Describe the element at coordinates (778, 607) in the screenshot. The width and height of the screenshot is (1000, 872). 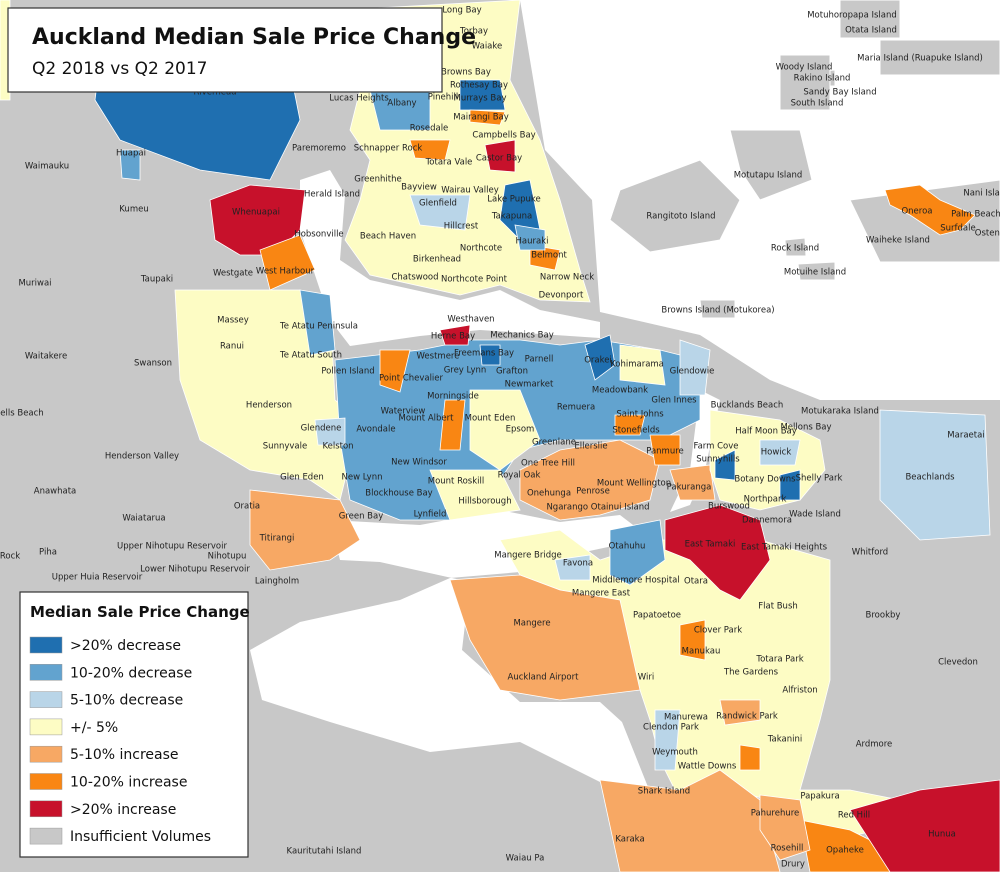
I see `place-label: Flat Bush` at that location.